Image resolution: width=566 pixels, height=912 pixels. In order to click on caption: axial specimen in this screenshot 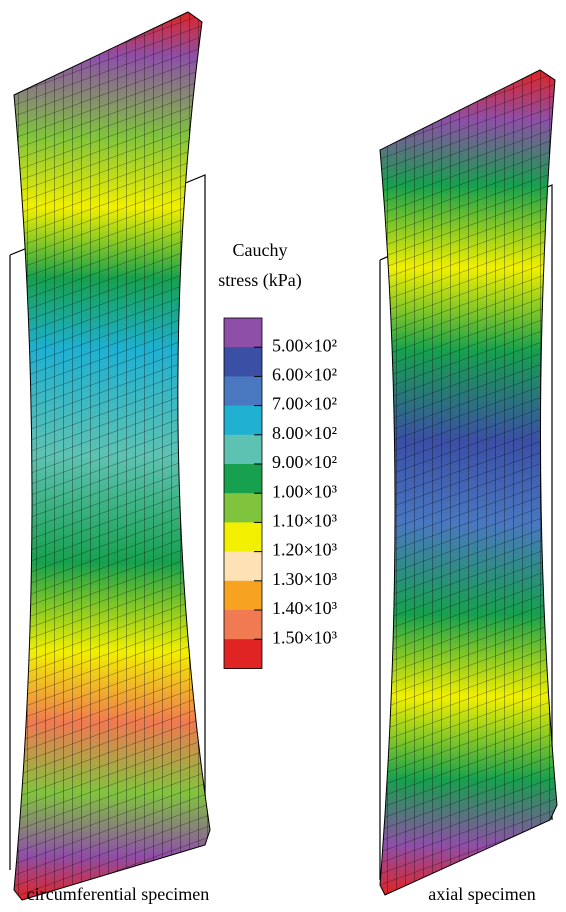, I will do `click(481, 894)`.